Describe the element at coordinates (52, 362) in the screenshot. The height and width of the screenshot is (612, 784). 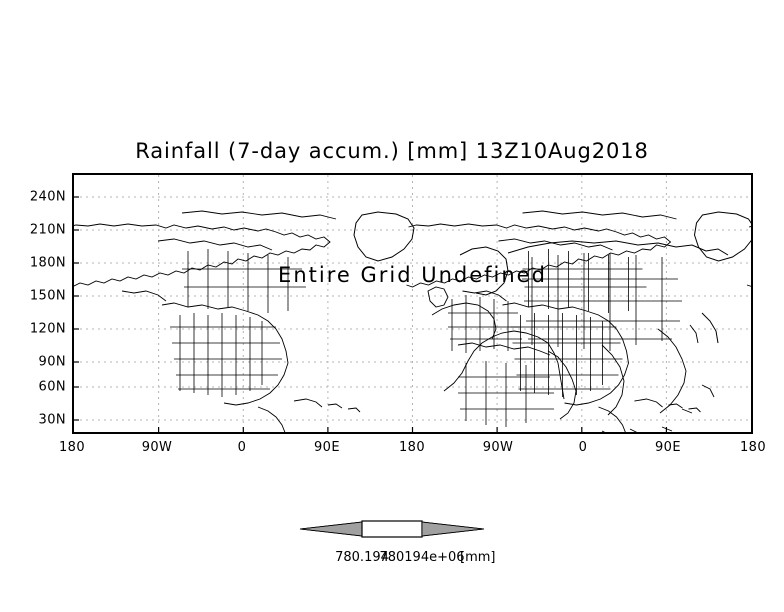
I see `y-tick-label: 90N` at that location.